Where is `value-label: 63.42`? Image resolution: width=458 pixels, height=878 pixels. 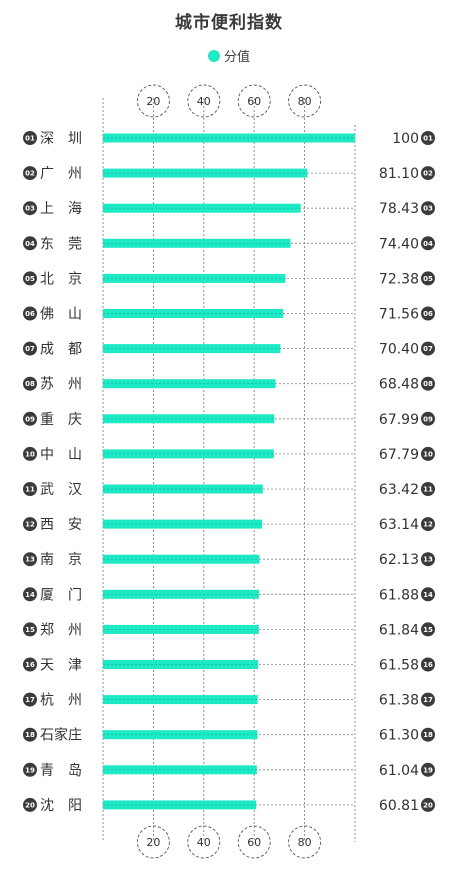 value-label: 63.42 is located at coordinates (399, 490).